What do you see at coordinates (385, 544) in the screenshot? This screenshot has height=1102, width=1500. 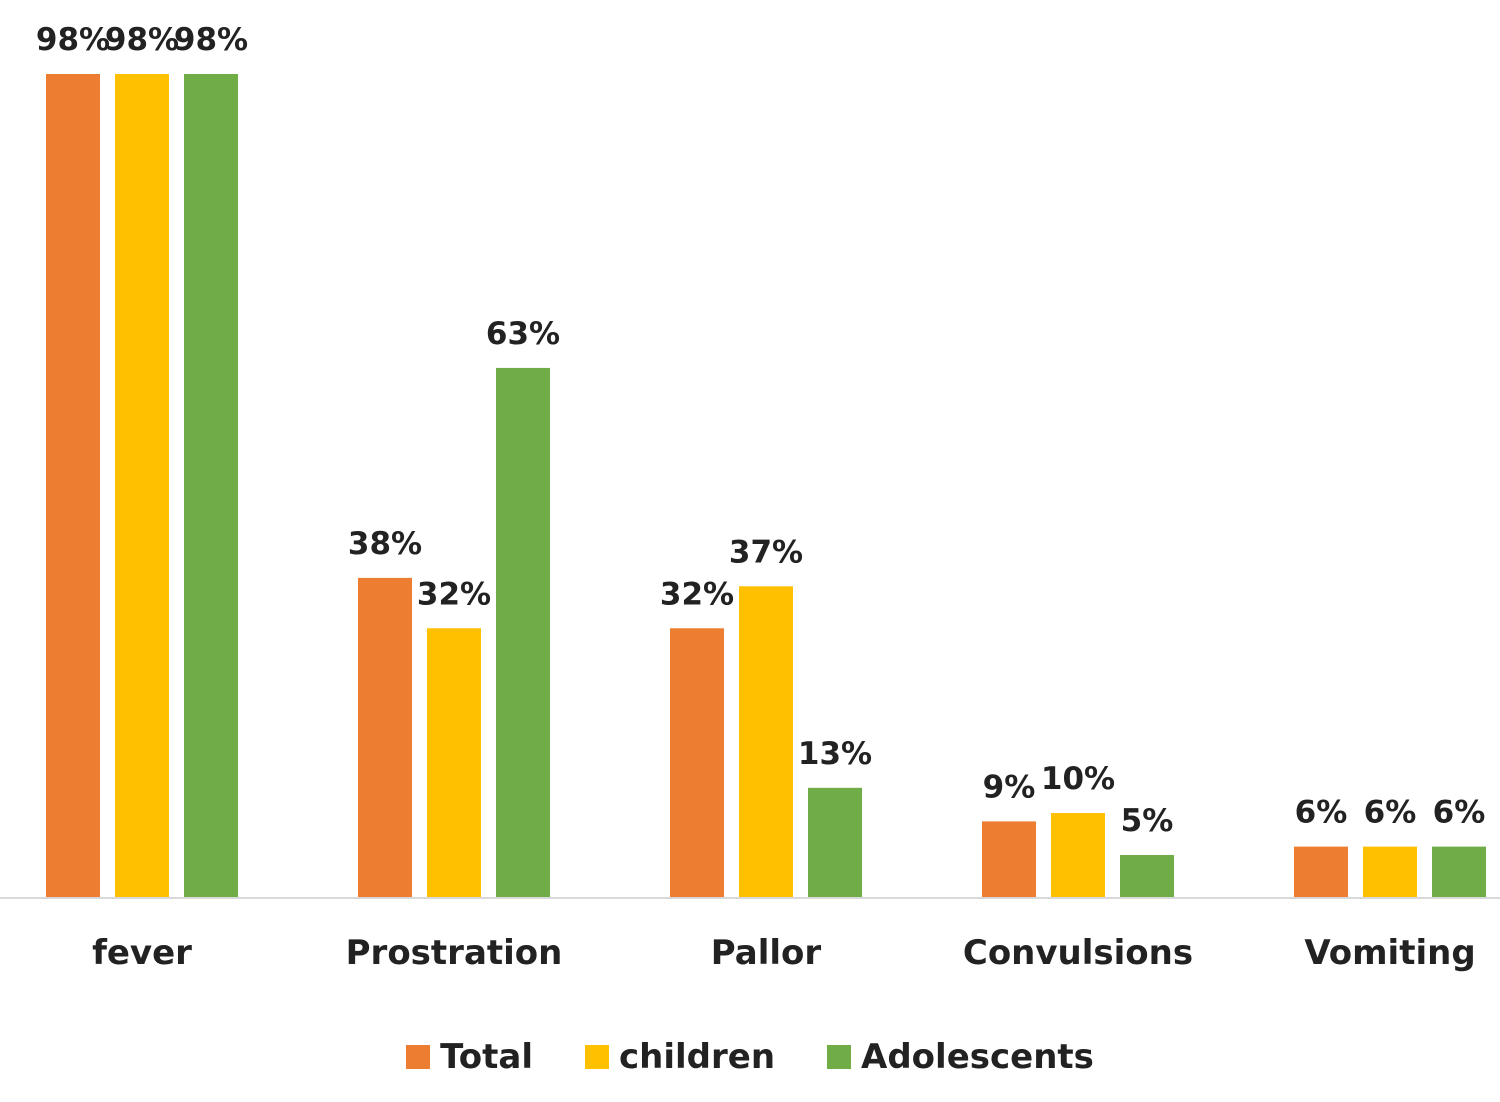 I see `value-label-prostration-total: 38%` at bounding box center [385, 544].